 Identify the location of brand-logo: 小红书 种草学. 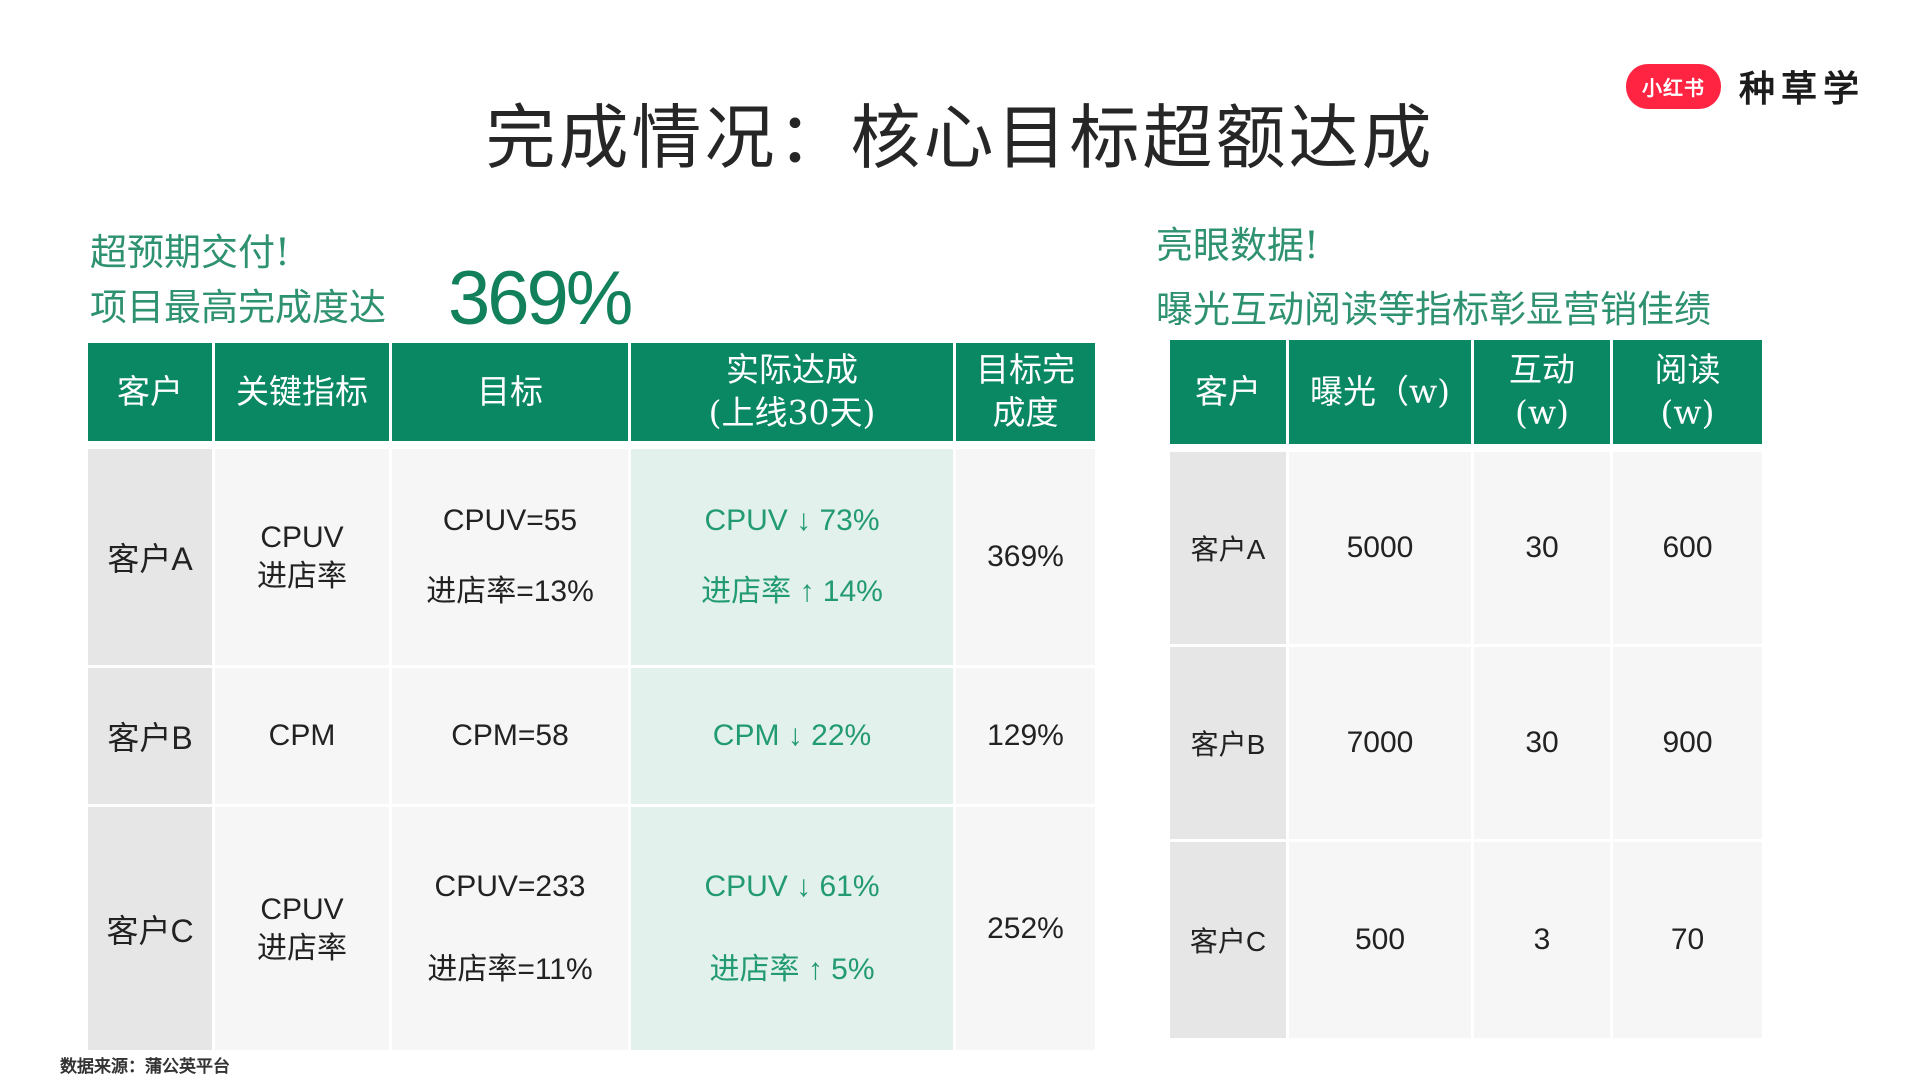
(1745, 86).